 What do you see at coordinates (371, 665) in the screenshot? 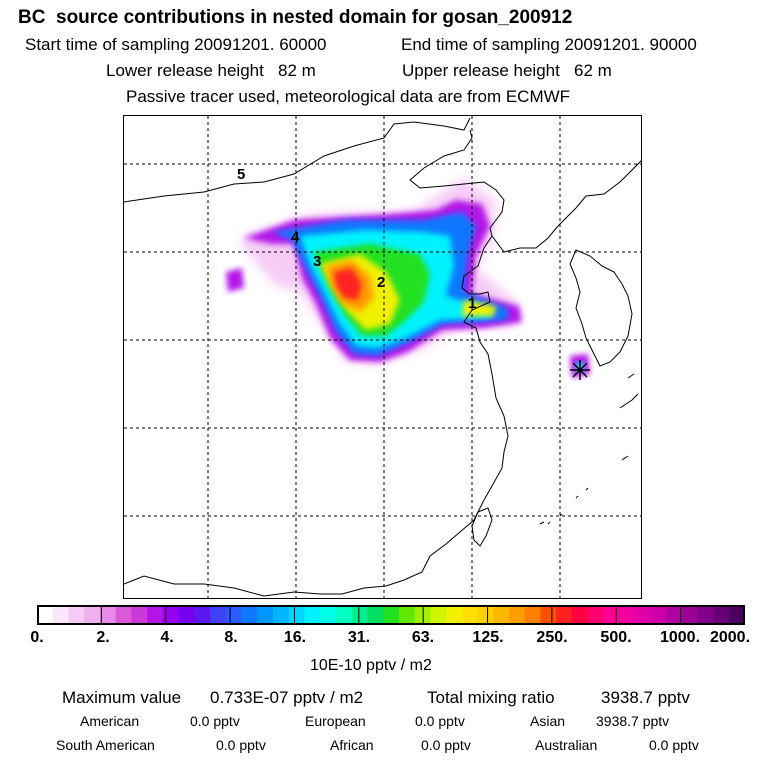
I see `colorbar-unit: 10E-10 pptv / m2` at bounding box center [371, 665].